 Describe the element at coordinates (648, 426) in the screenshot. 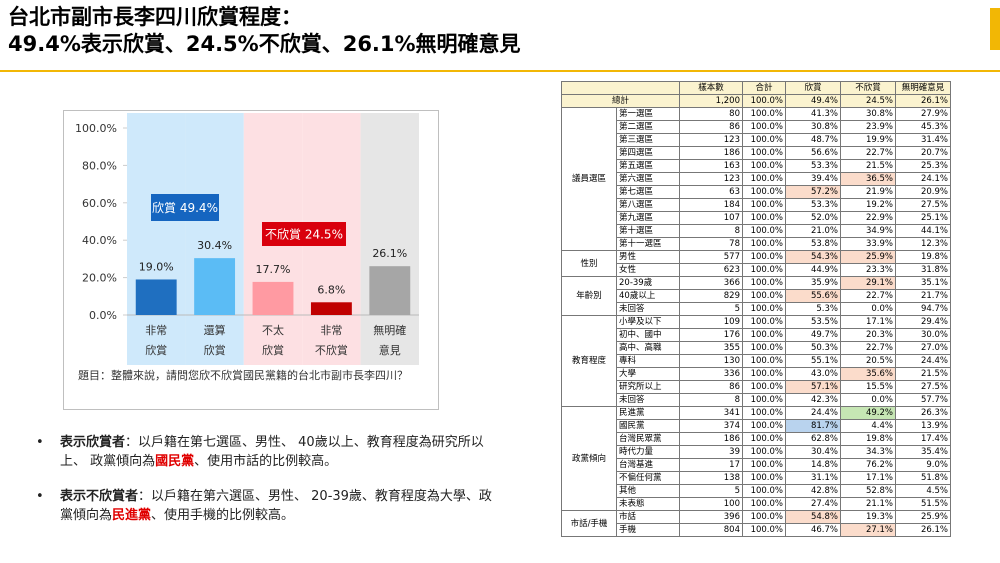

I see `row-label: 國民黨` at that location.